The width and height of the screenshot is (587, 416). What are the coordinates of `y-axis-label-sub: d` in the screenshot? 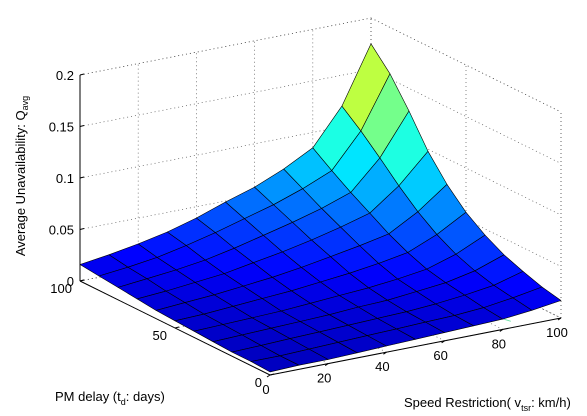 It's located at (123, 402).